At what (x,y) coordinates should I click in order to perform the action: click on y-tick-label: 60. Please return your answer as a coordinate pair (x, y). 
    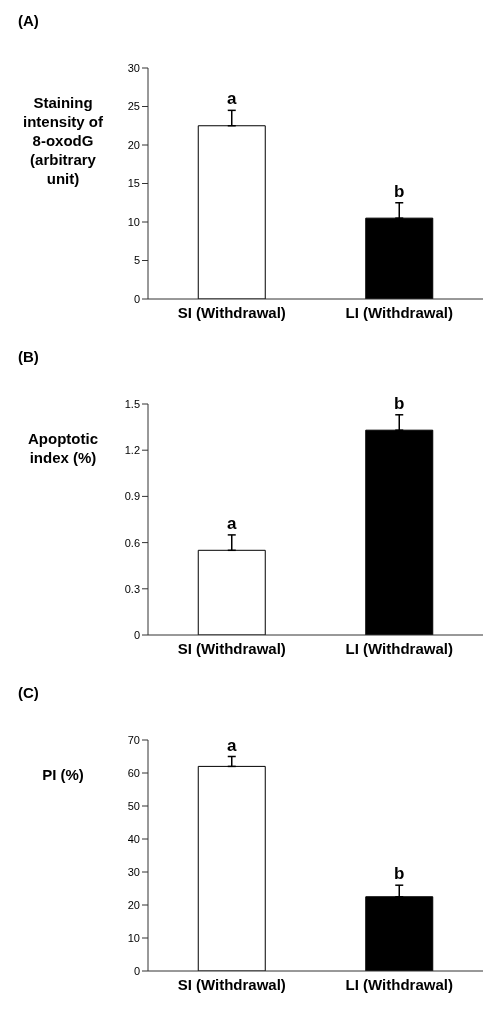
    Looking at the image, I should click on (133, 772).